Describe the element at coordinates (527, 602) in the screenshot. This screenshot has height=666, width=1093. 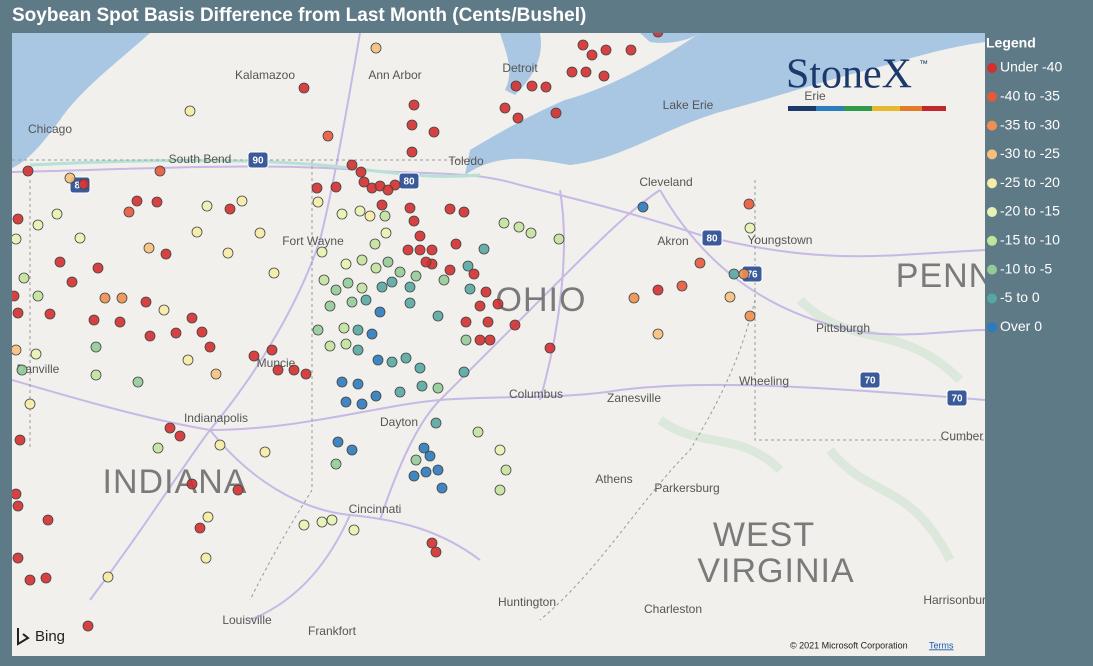
I see `city-label: Huntington` at that location.